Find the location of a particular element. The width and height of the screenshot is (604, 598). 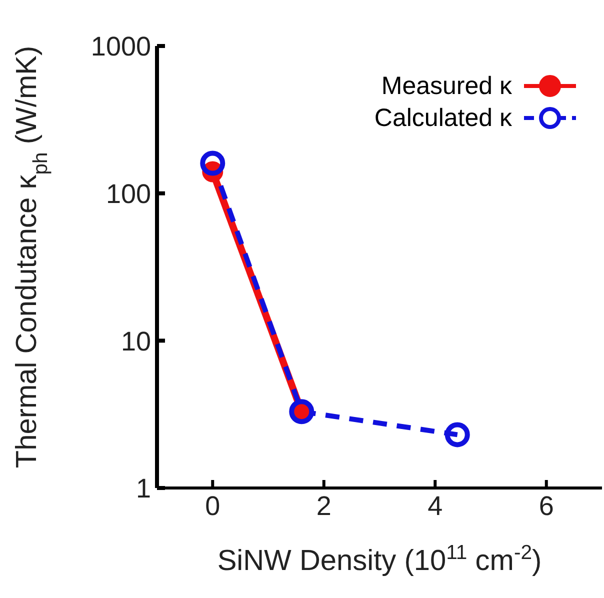

x-tick-label: 4 is located at coordinates (435, 506).